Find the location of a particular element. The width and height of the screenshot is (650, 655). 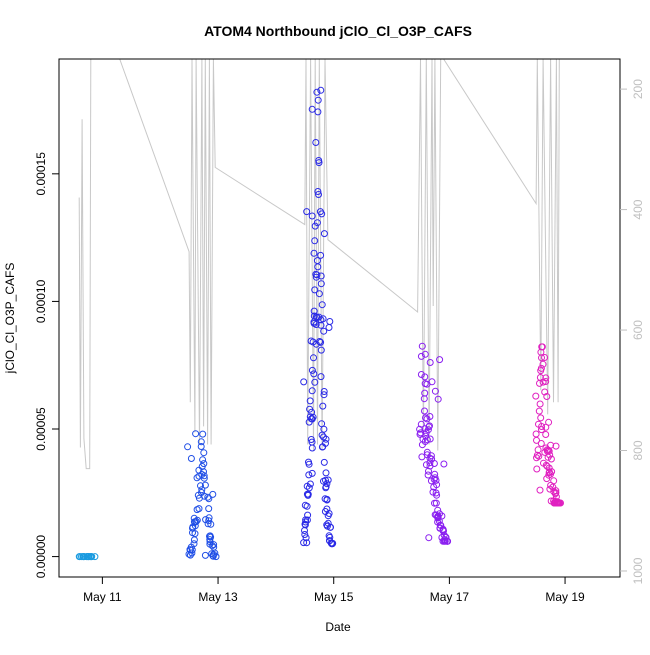

x-tick-label: May 15 is located at coordinates (334, 597).